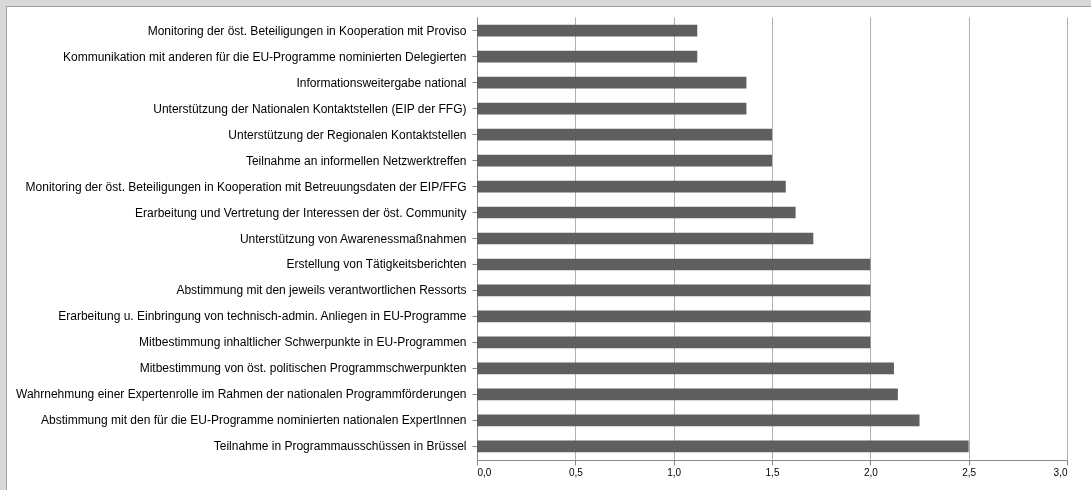 The height and width of the screenshot is (490, 1091). I want to click on y-tick-label: Teilnahme in Programmausschüssen in Brüssel, so click(340, 446).